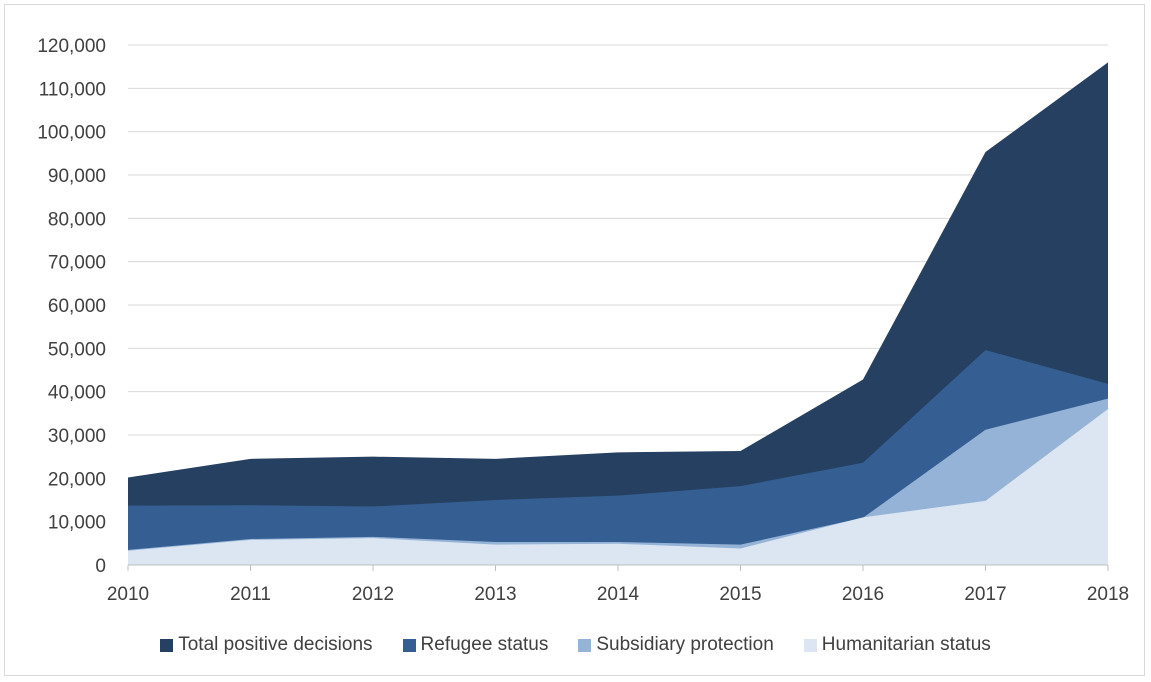 The width and height of the screenshot is (1151, 682). What do you see at coordinates (71, 46) in the screenshot?
I see `y-tick-label: 120,000` at bounding box center [71, 46].